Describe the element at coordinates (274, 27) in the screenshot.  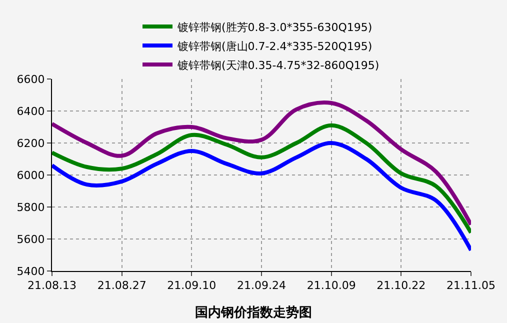
I see `legend-label: 镀锌带钢(胜芳0.8-3.0*355-630Q195)` at that location.